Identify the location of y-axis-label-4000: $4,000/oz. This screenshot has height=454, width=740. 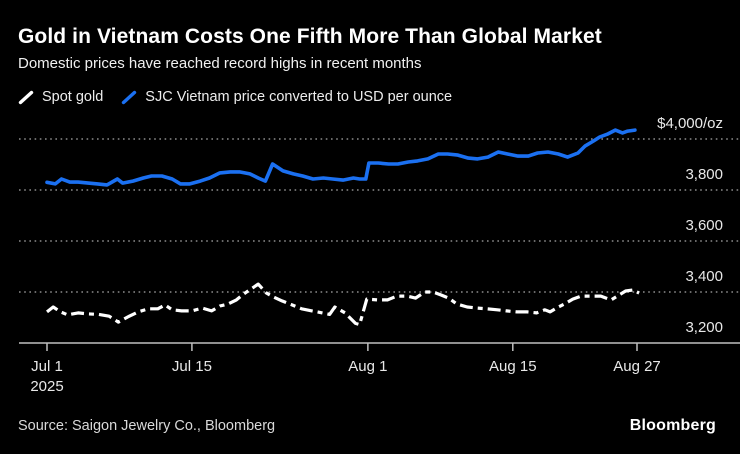
(690, 123).